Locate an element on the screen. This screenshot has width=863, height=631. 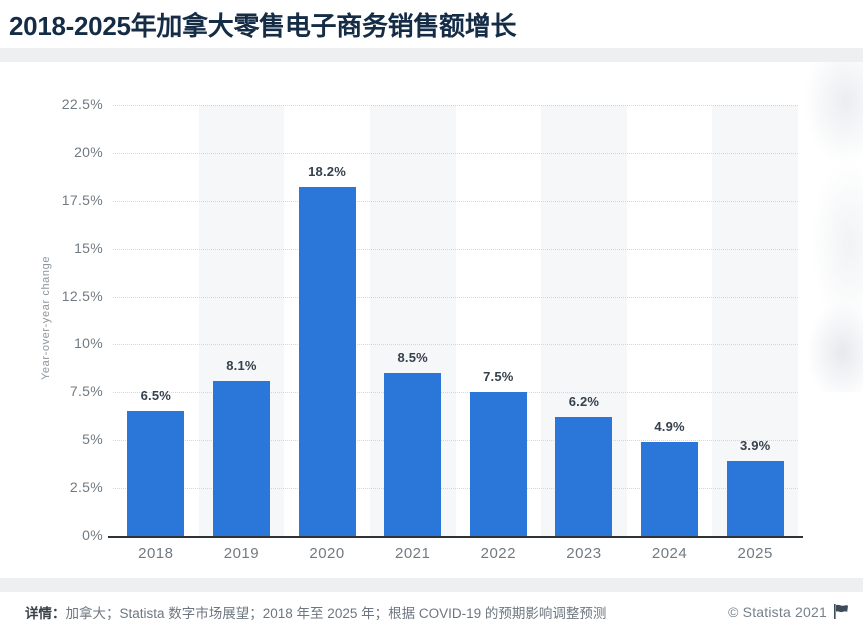
y-tick-label: 0% is located at coordinates (92, 535).